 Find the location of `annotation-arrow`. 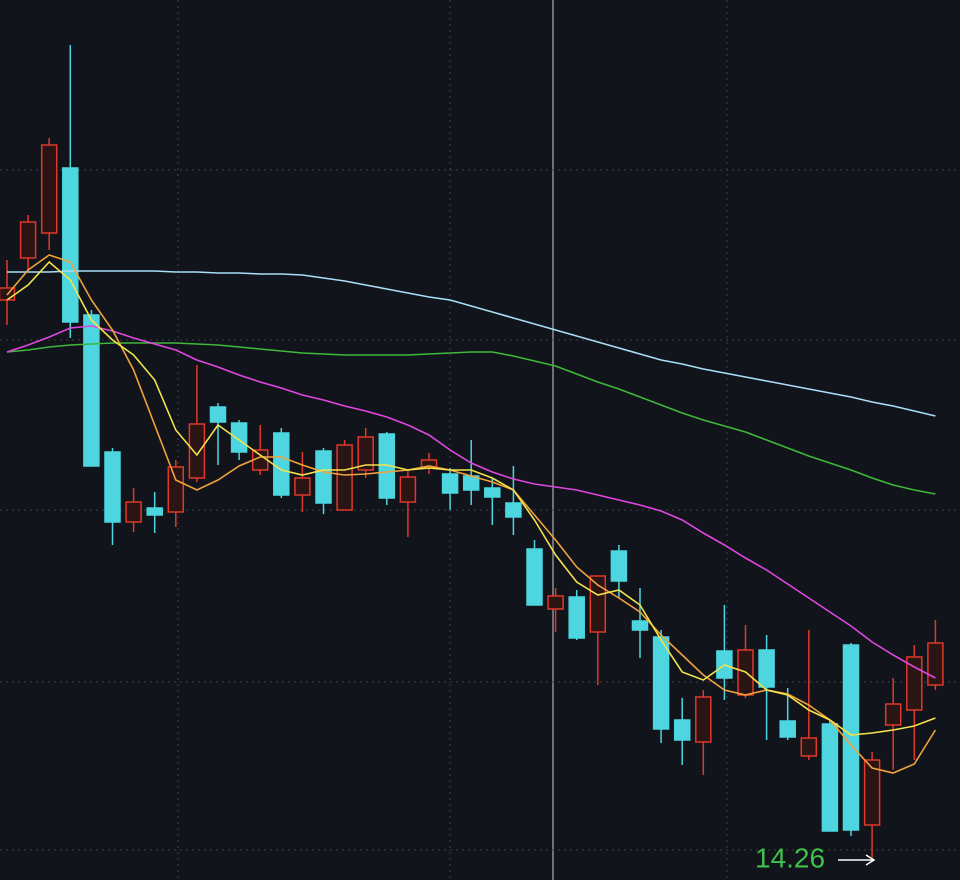

annotation-arrow is located at coordinates (857, 860).